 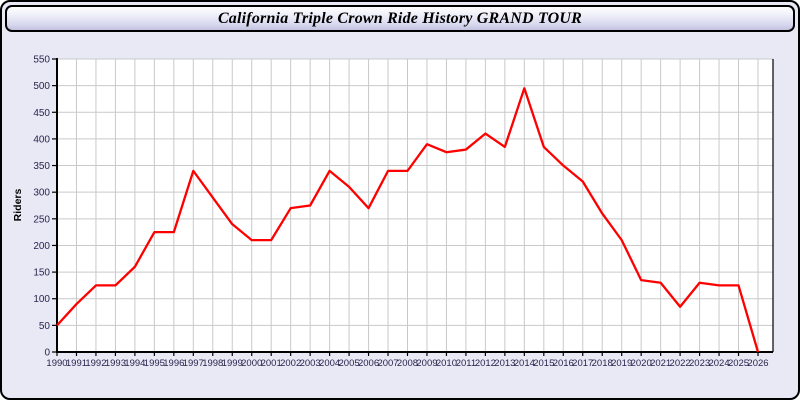 I want to click on x-tick-label: 1999, so click(x=232, y=363).